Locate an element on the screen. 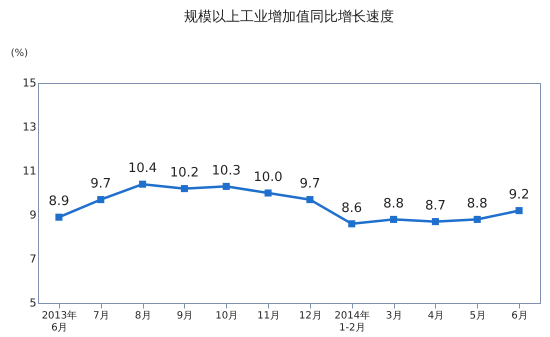 The width and height of the screenshot is (550, 337). data-label: 8.7 is located at coordinates (435, 206).